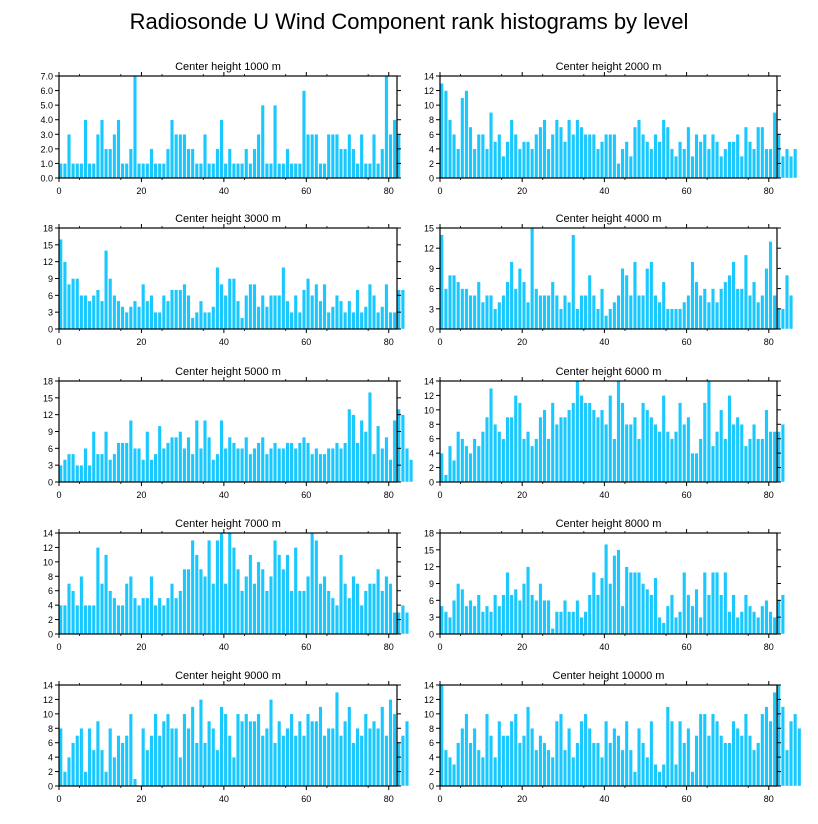 The height and width of the screenshot is (824, 818). Describe the element at coordinates (224, 799) in the screenshot. I see `x-tick-label: 40` at that location.